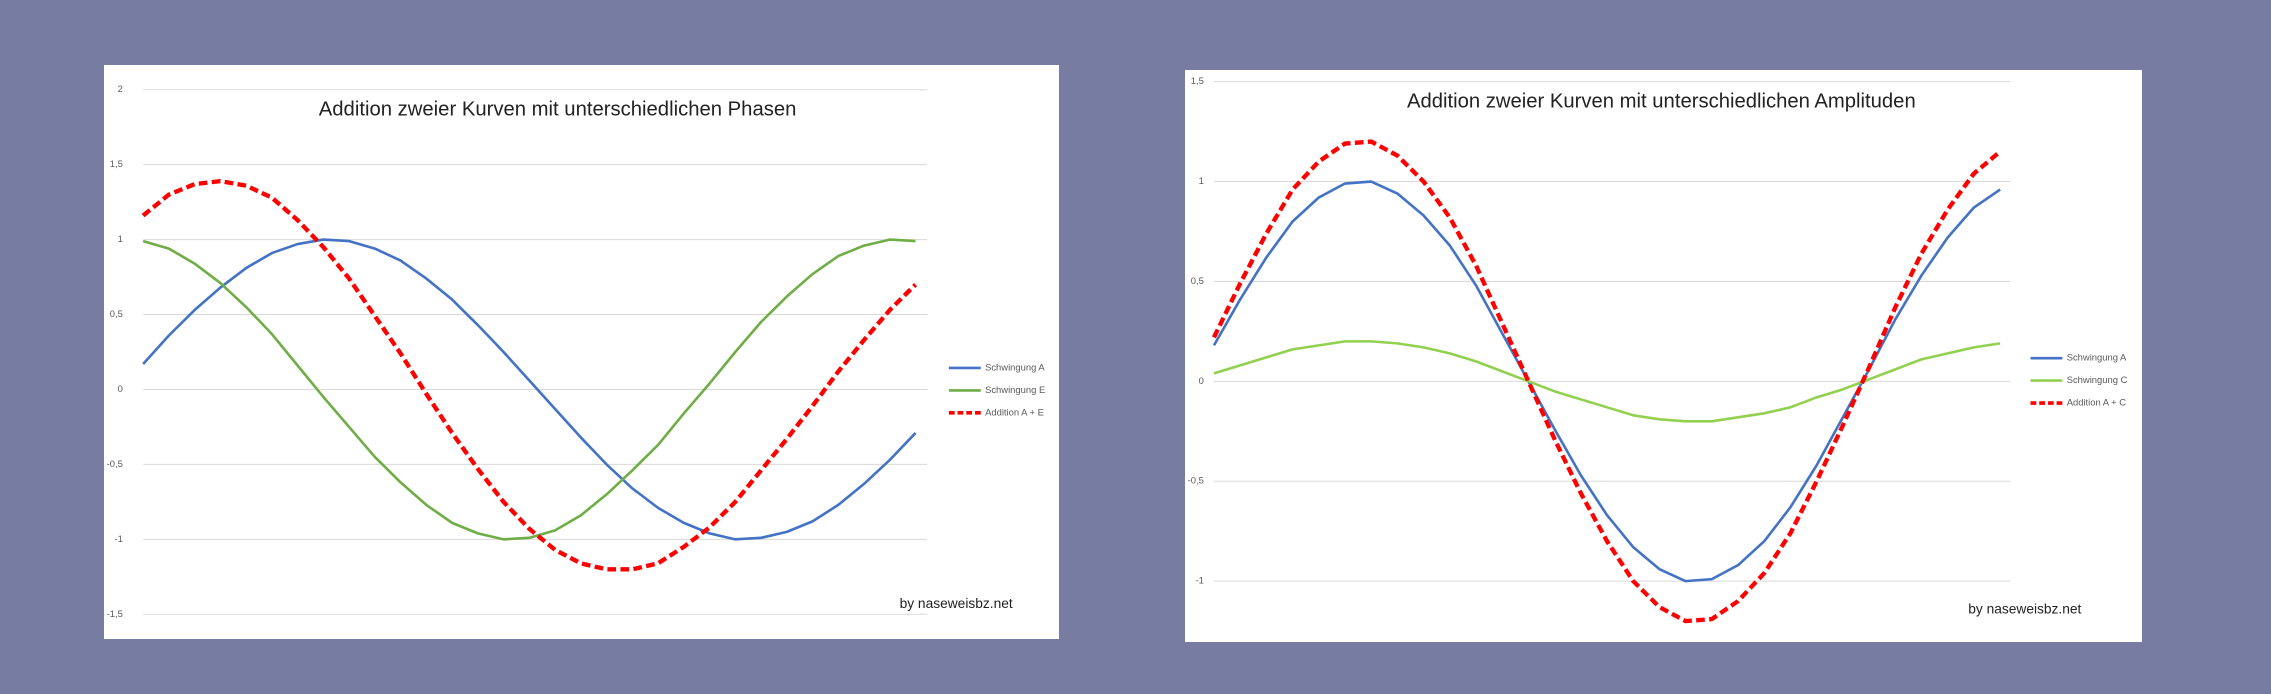  I want to click on legend-label: Schwingung C, so click(2097, 379).